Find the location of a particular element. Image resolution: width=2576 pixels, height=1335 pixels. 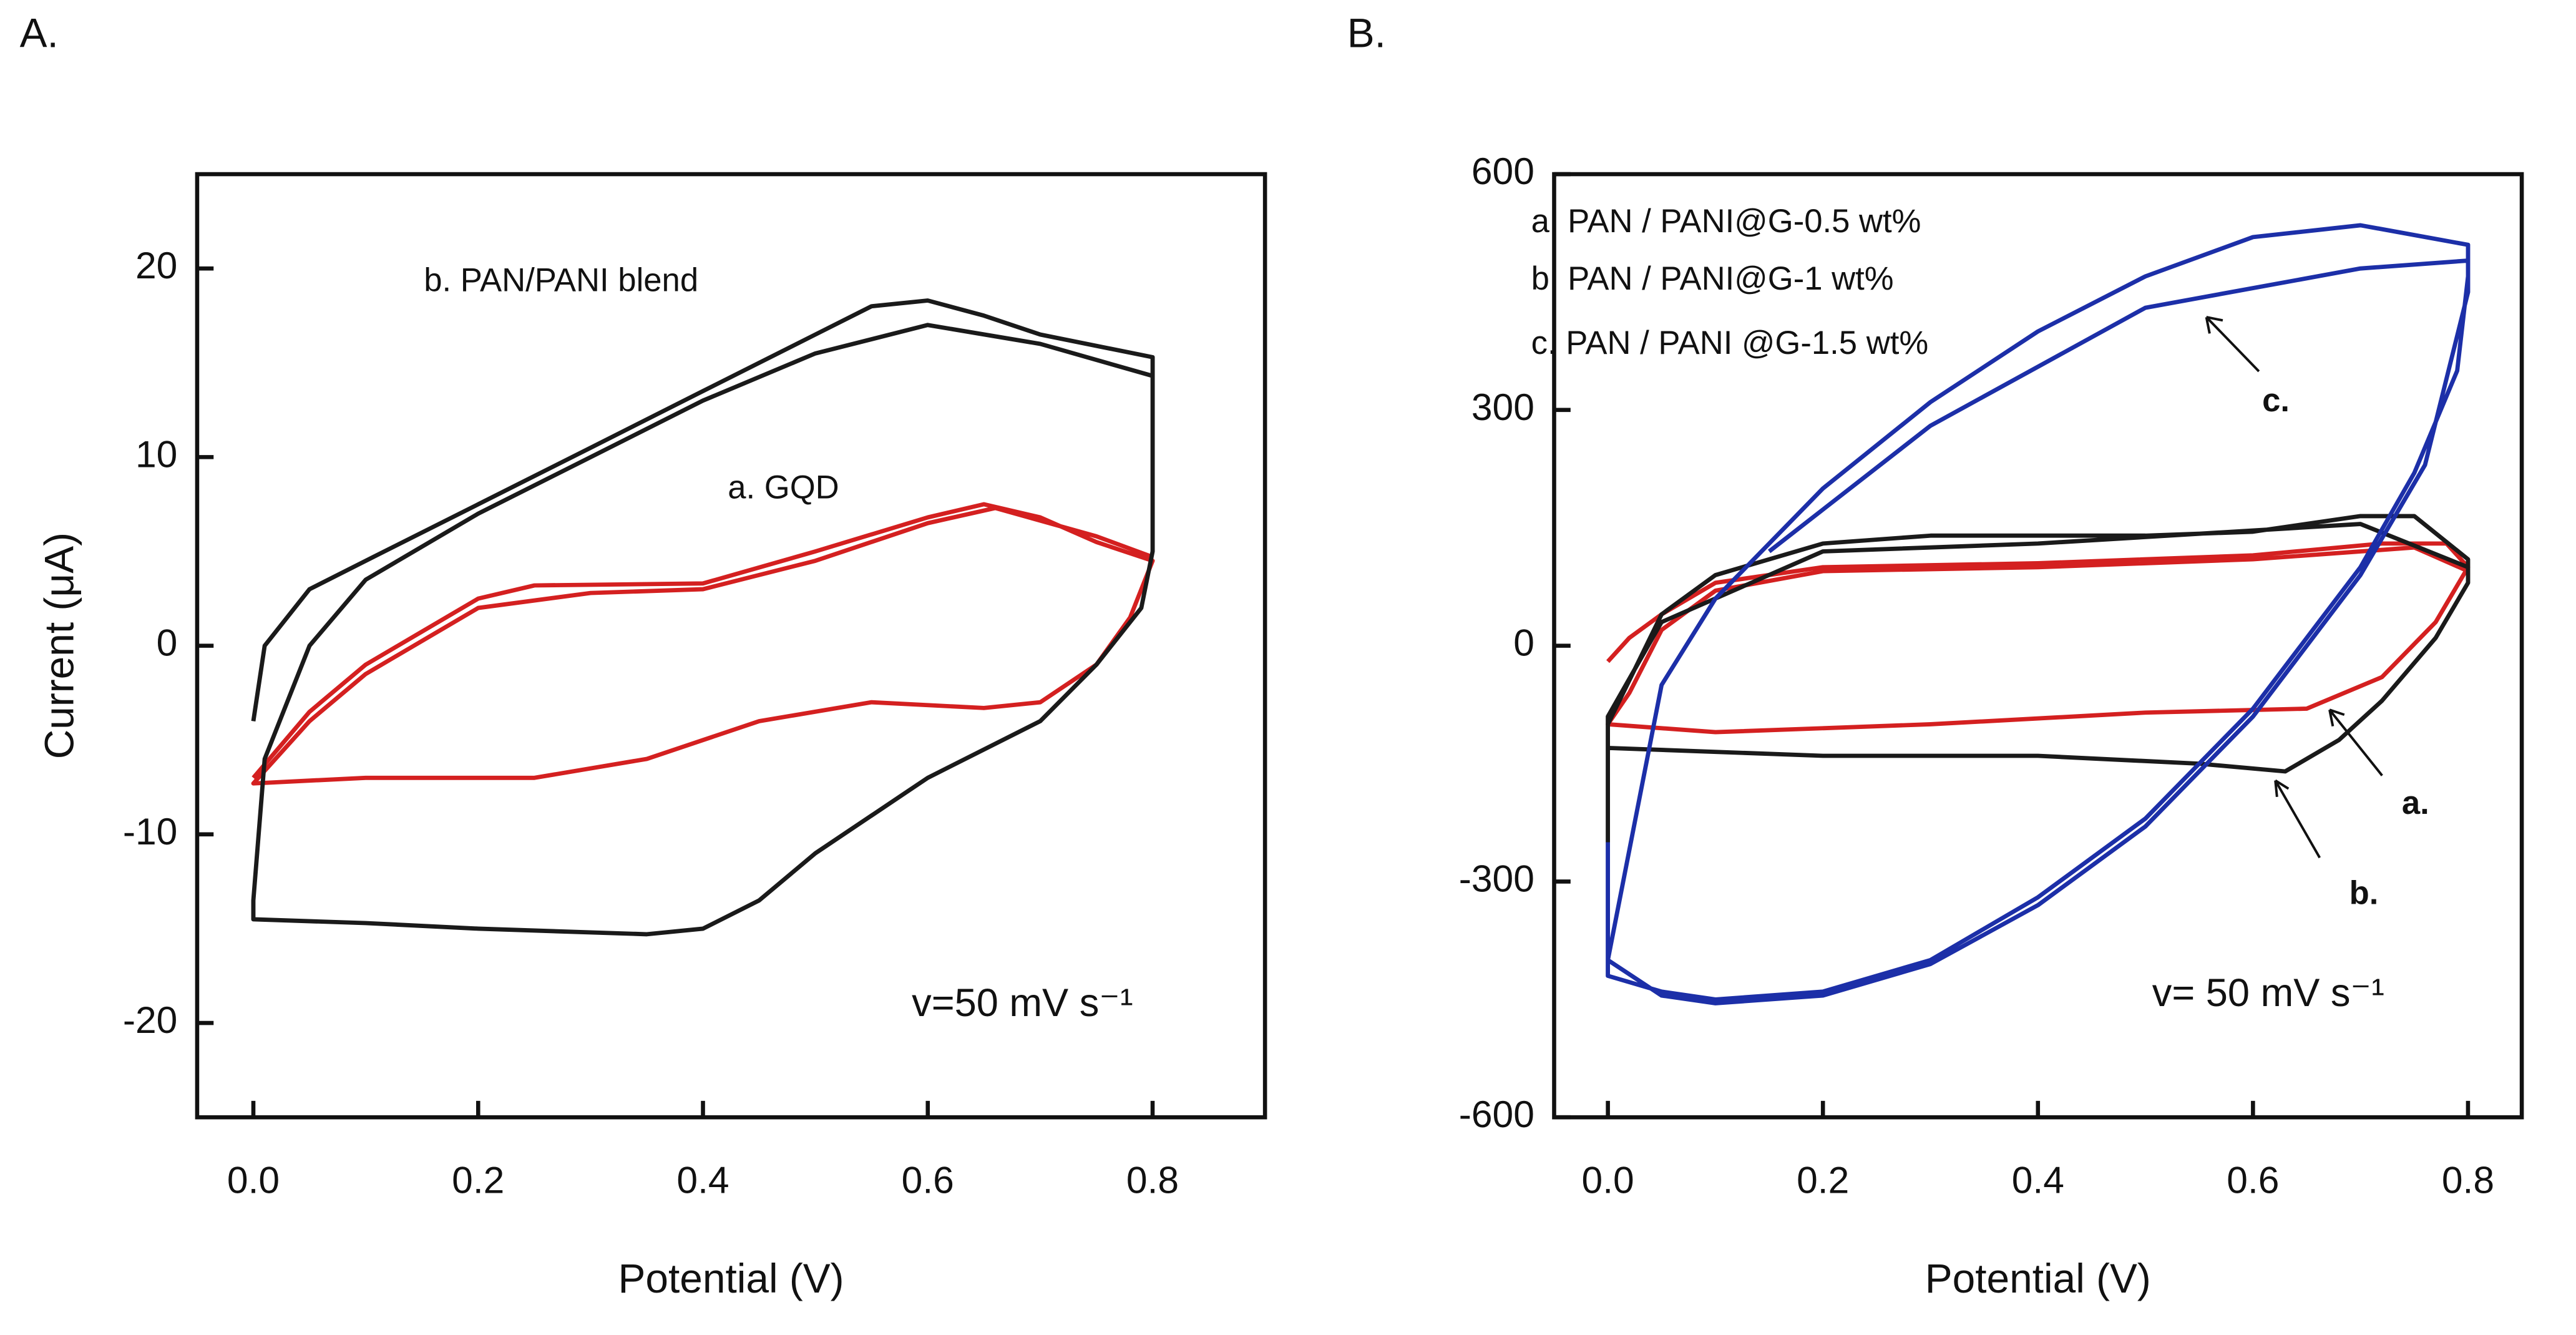

arrow-a is located at coordinates (2355, 742).